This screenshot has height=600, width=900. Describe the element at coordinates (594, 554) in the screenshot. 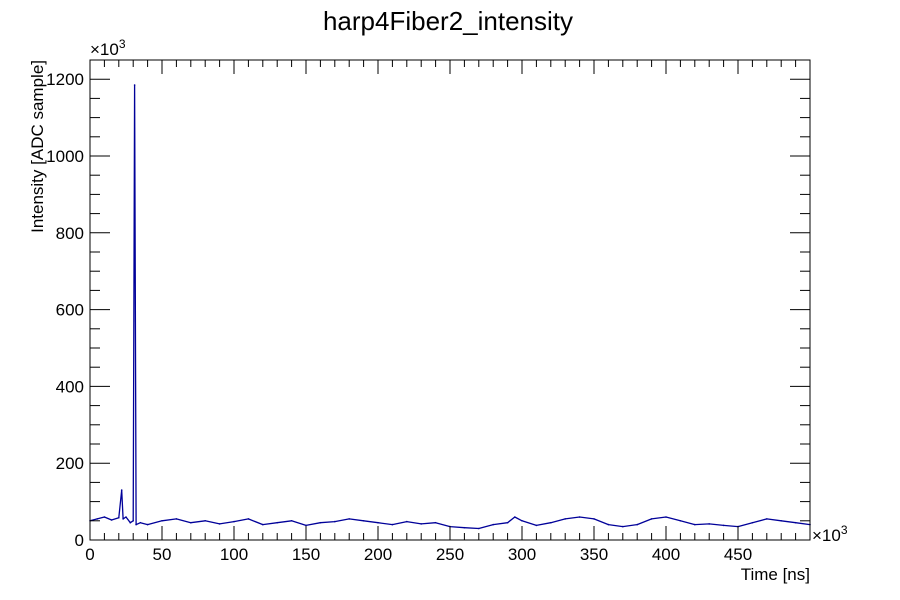

I see `x-tick-label: 350` at that location.